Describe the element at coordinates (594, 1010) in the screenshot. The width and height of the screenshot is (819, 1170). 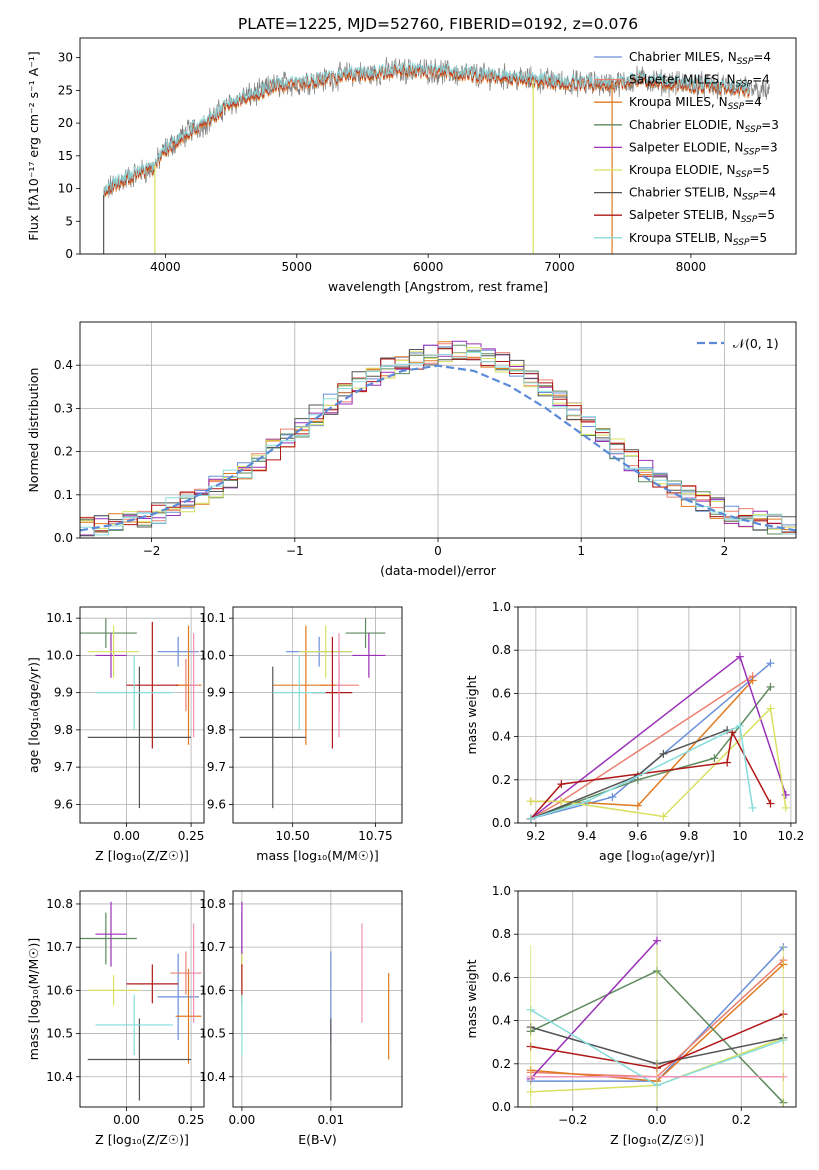
I see `weight-line-salpeter_elodie` at that location.